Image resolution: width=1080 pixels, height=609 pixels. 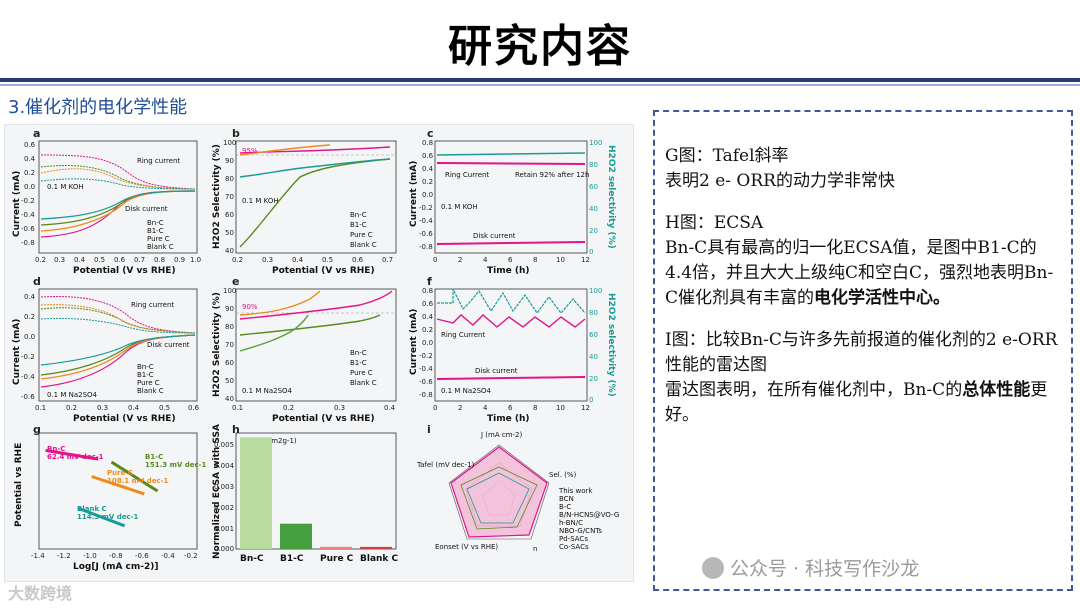 What do you see at coordinates (552, 175) in the screenshot?
I see `retain-label-c: Retain 92% after 12h` at bounding box center [552, 175].